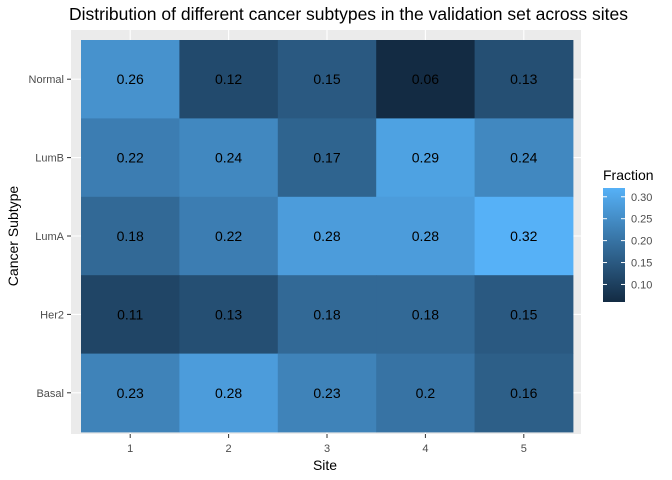 This screenshot has height=480, width=672. Describe the element at coordinates (614, 245) in the screenshot. I see `legend-color-bar` at that location.